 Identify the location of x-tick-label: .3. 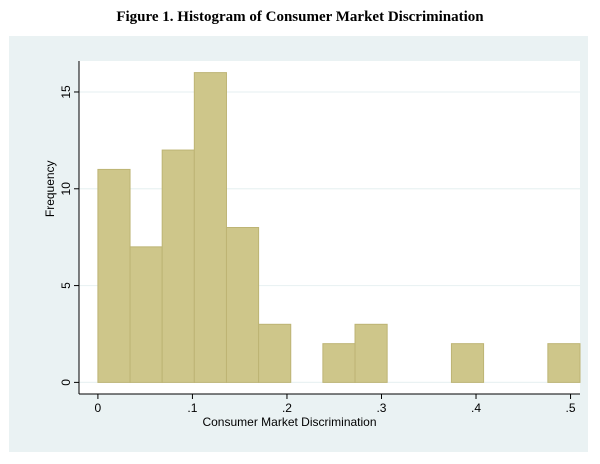
(381, 408).